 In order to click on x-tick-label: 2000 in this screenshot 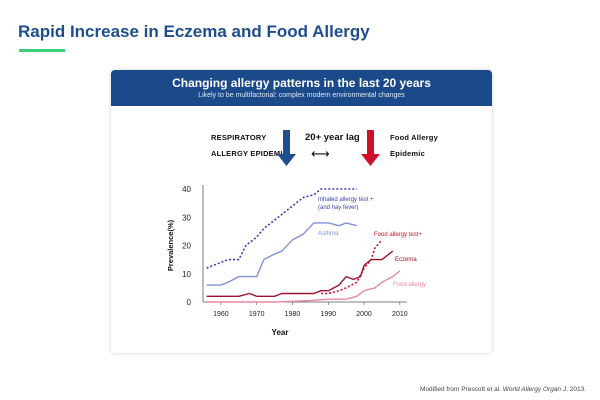, I will do `click(364, 314)`.